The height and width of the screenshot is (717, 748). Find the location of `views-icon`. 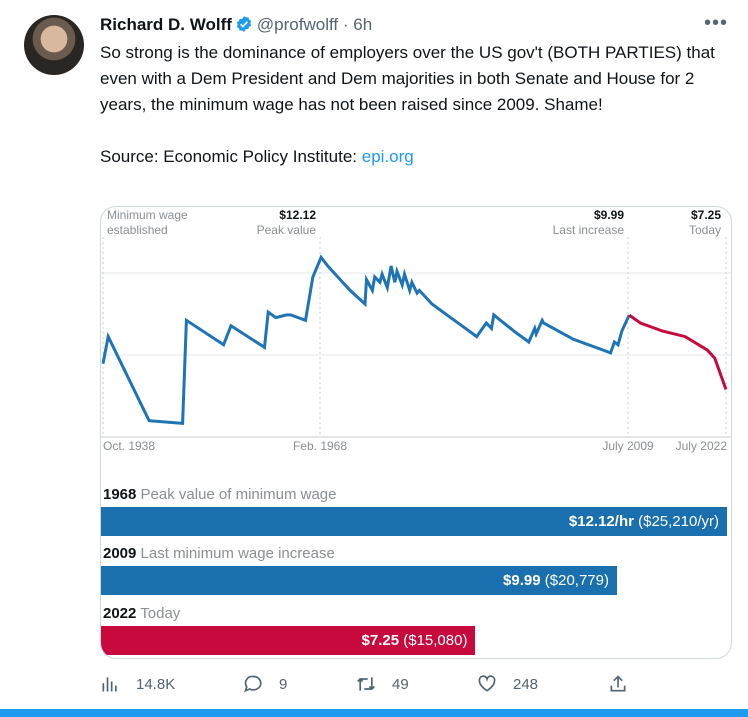

views-icon is located at coordinates (109, 684).